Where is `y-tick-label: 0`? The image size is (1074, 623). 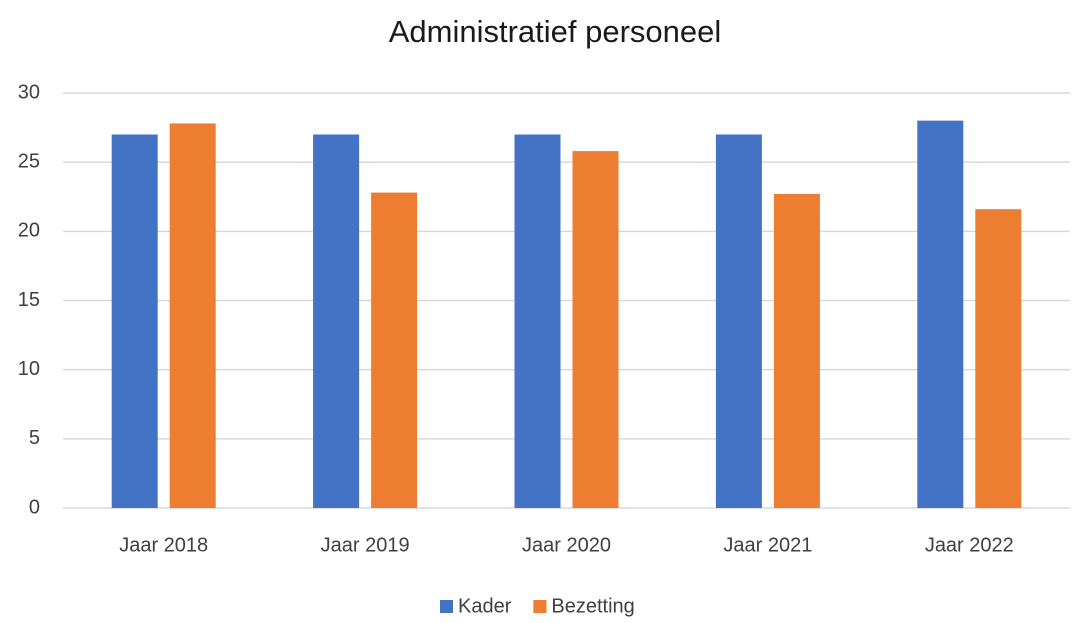
y-tick-label: 0 is located at coordinates (34, 507).